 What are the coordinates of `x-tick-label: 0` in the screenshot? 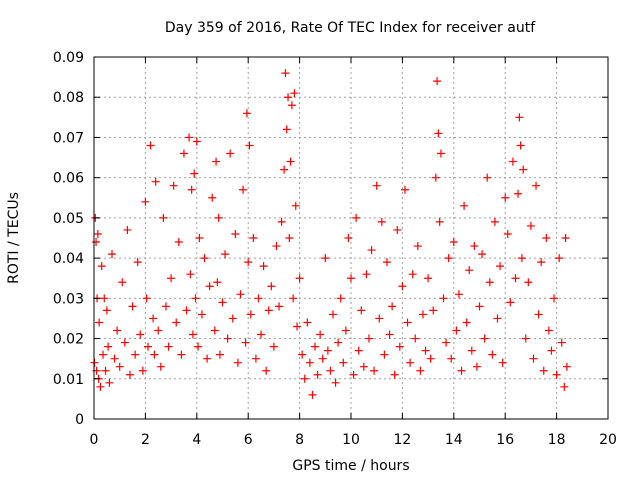 It's located at (94, 440).